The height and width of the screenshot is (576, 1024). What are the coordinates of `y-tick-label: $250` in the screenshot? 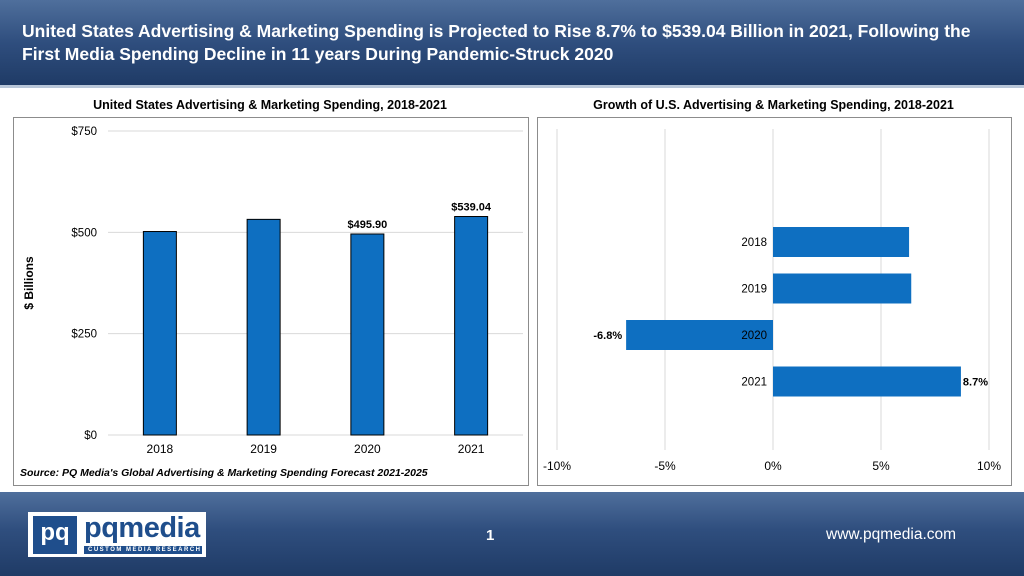 It's located at (84, 335).